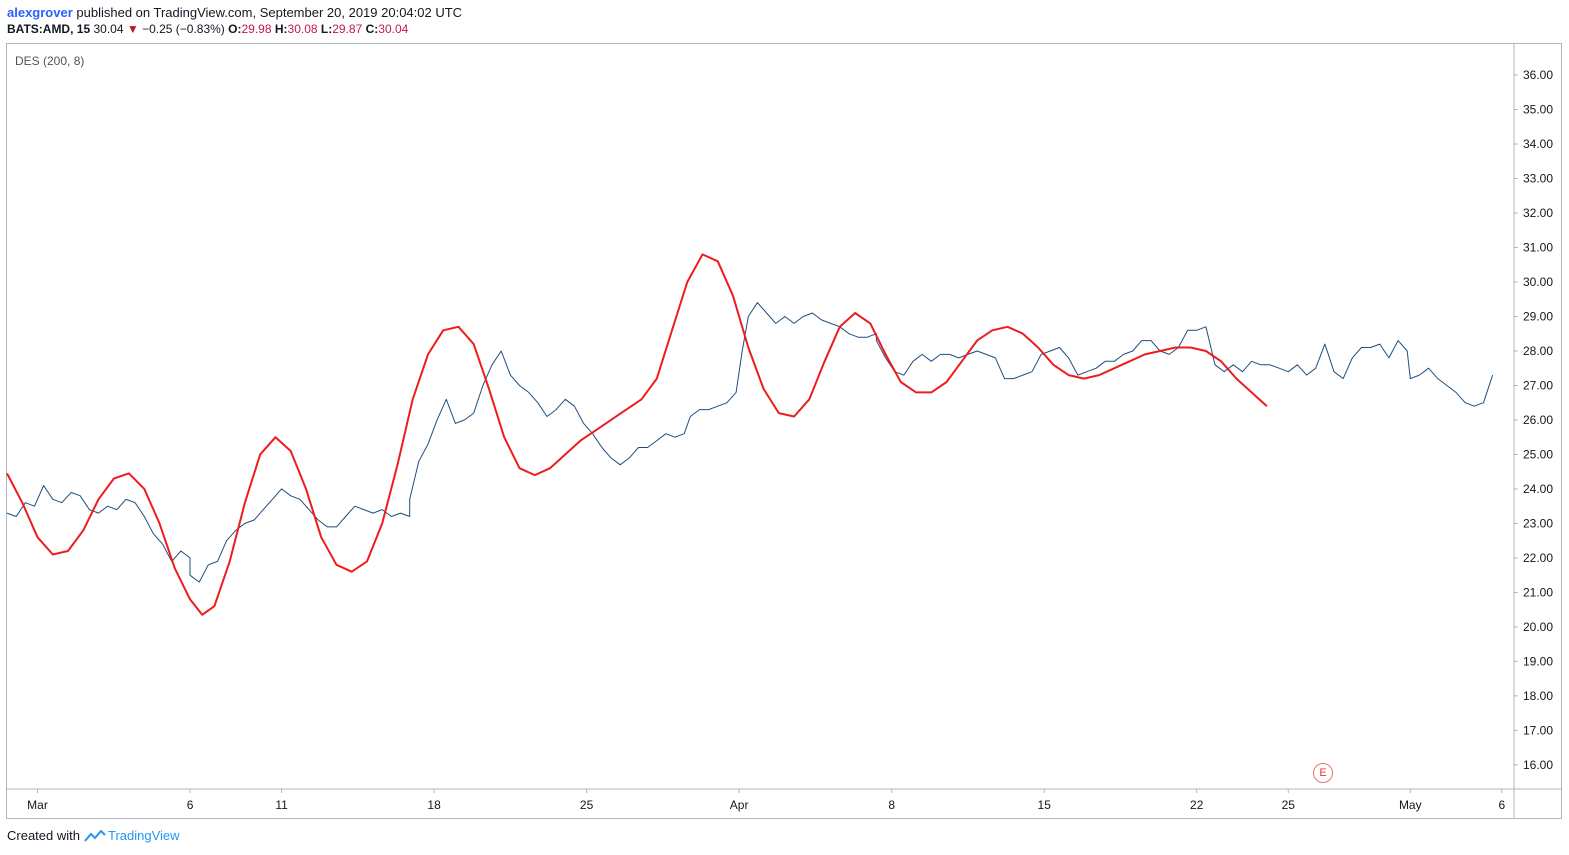 This screenshot has height=855, width=1569. I want to click on open-value: 29.98, so click(256, 29).